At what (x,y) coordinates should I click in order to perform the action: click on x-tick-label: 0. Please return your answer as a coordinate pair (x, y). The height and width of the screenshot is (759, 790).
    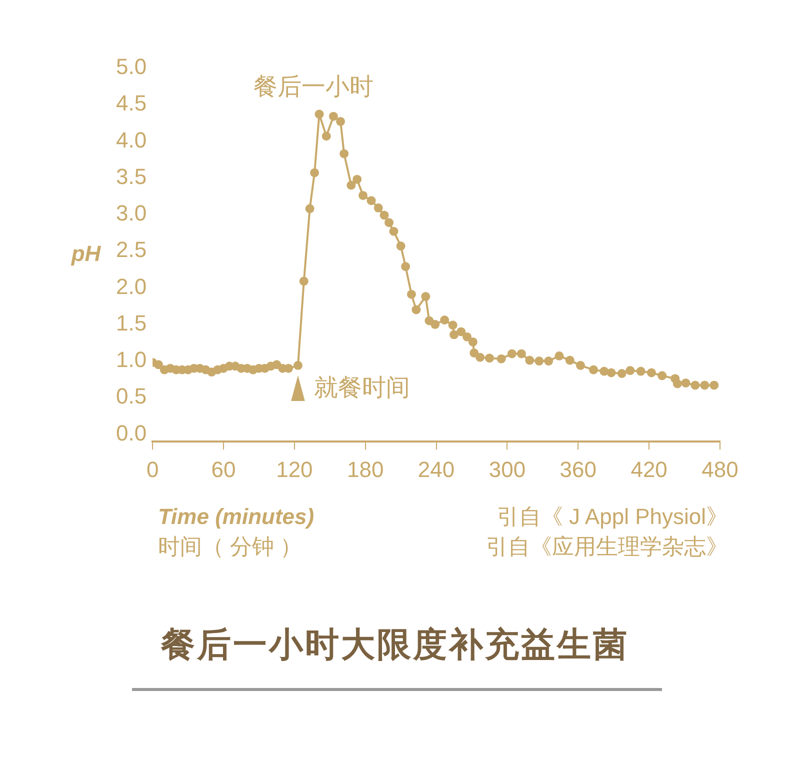
    Looking at the image, I should click on (152, 469).